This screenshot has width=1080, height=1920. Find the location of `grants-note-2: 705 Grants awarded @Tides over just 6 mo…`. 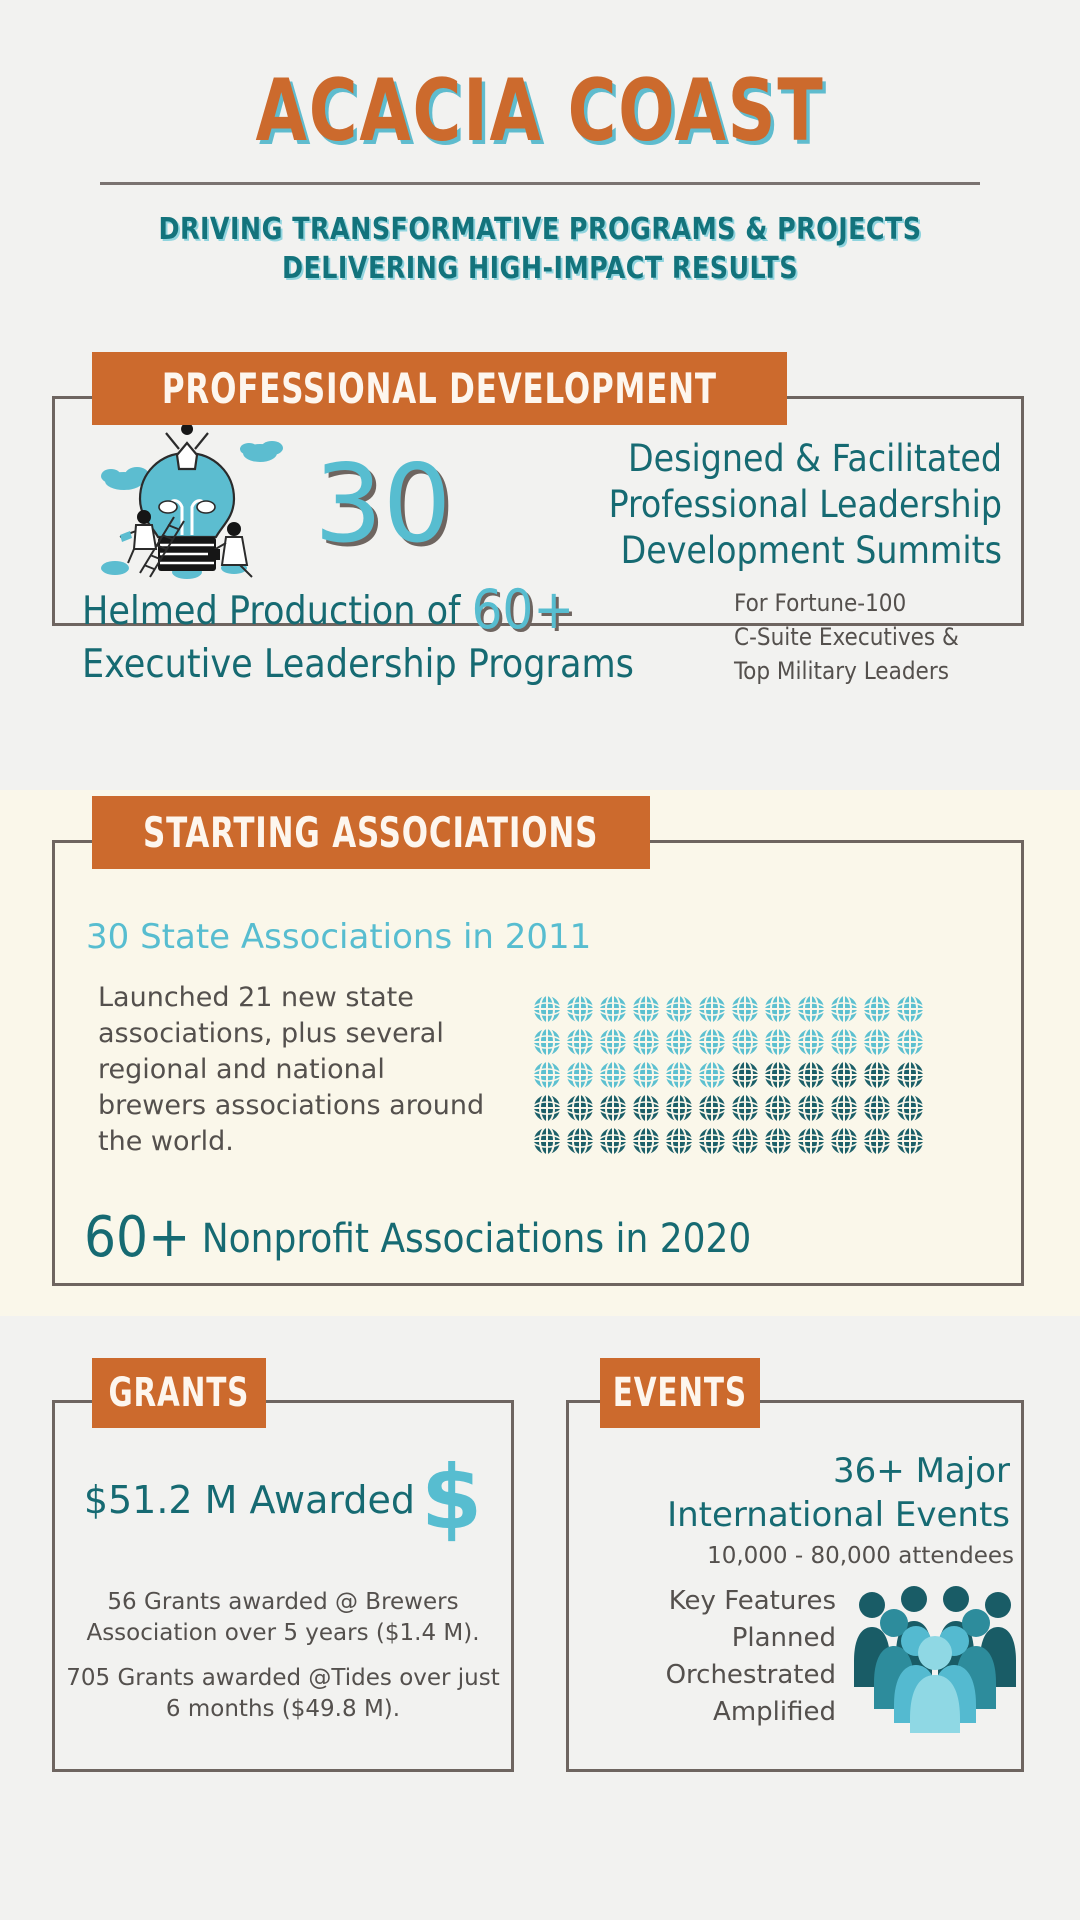

grants-note-2: 705 Grants awarded @Tides over just 6 mo… is located at coordinates (283, 1694).